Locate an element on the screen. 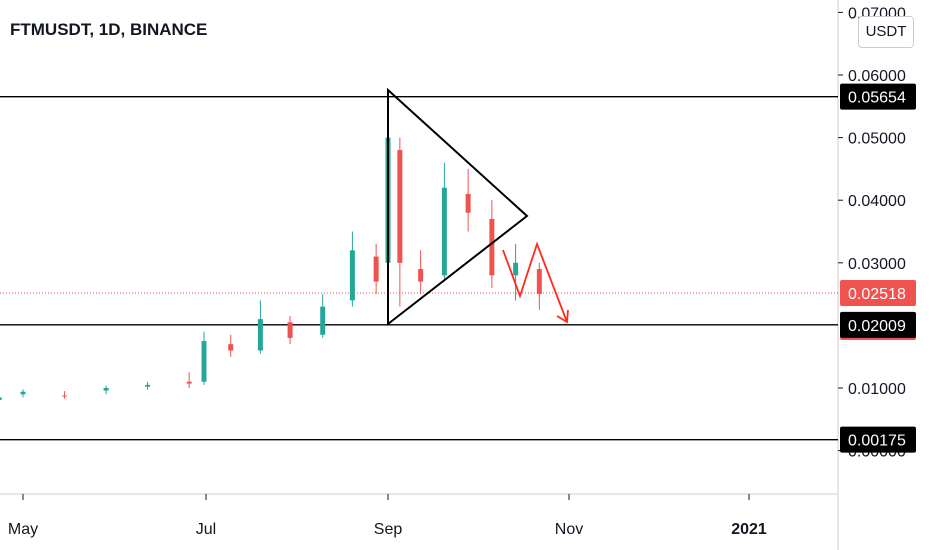 The width and height of the screenshot is (932, 550). currency-button: USDT is located at coordinates (886, 32).